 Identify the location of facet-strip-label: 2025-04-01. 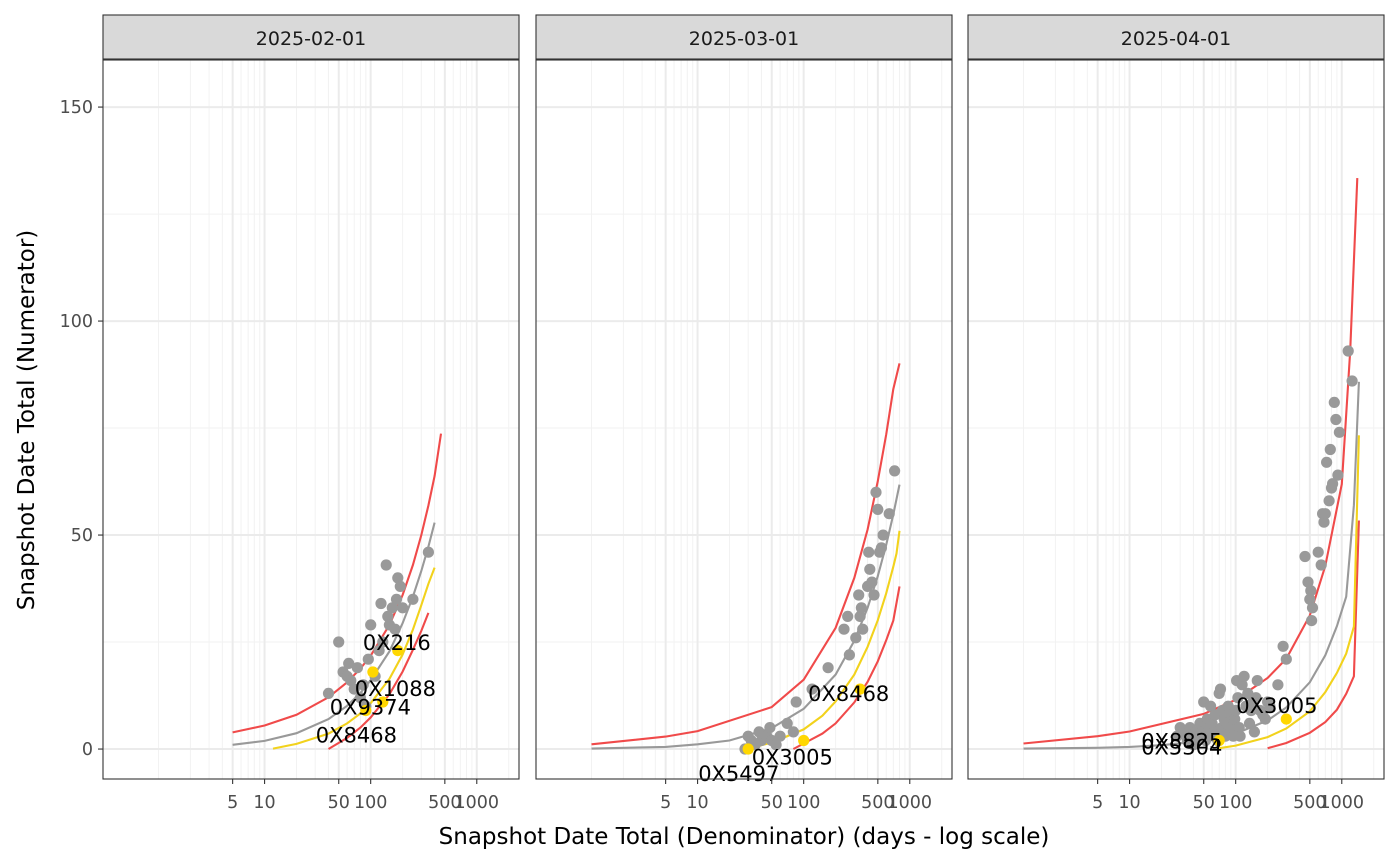
(1176, 39).